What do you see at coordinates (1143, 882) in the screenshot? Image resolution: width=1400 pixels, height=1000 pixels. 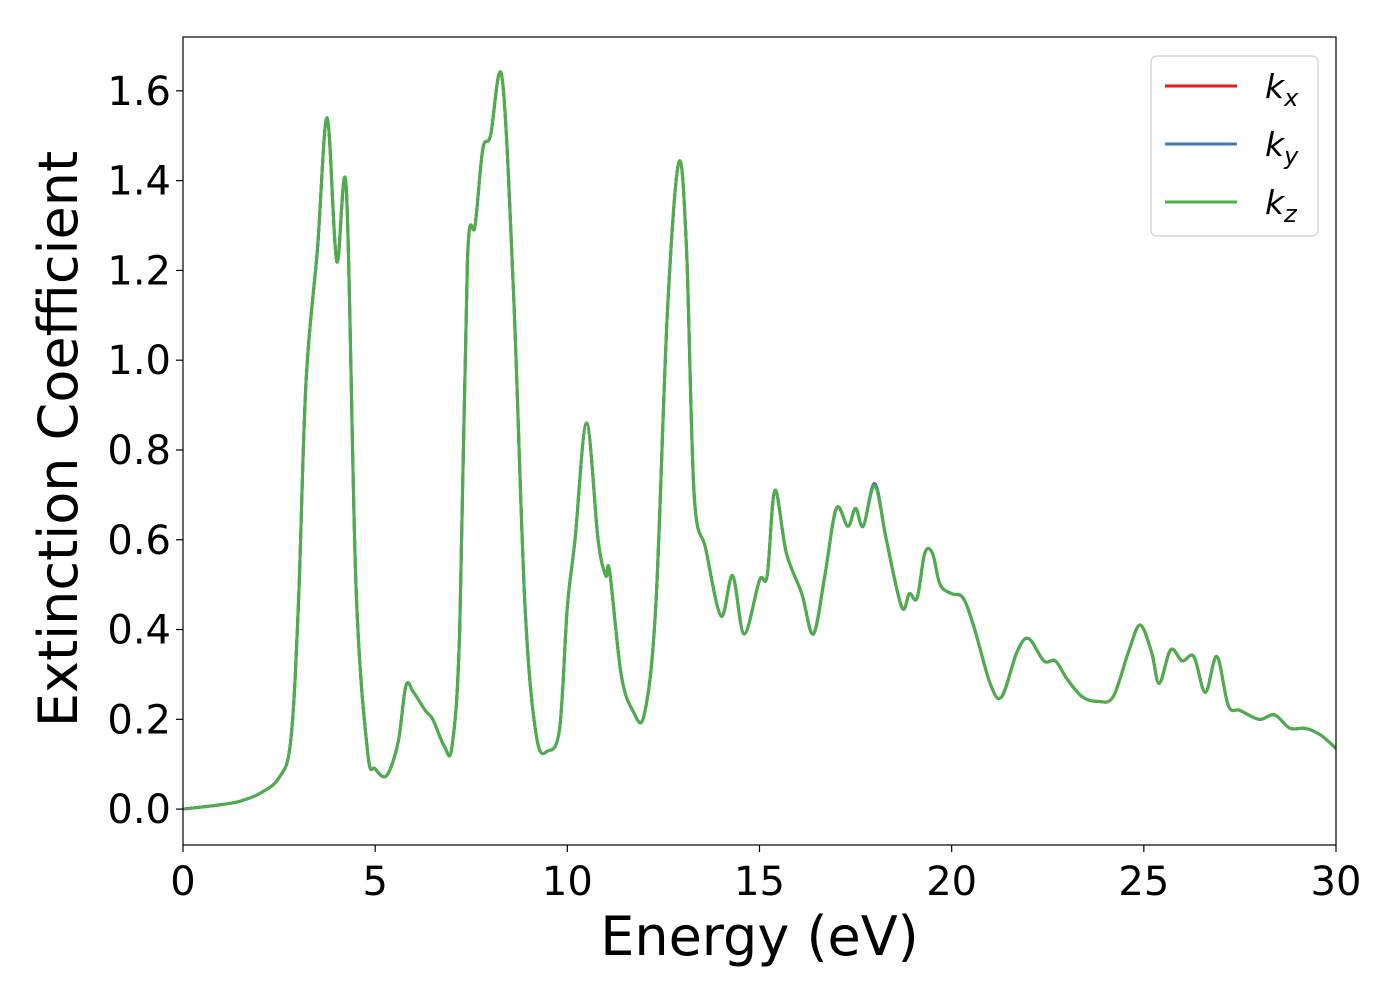 I see `x-tick-label: 25` at bounding box center [1143, 882].